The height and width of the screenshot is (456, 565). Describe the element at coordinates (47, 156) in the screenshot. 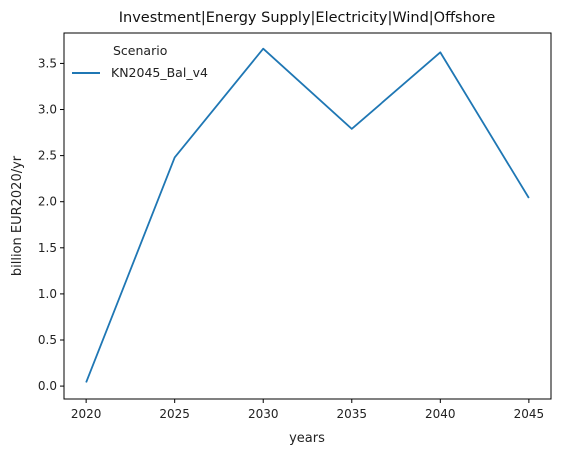

I see `y-tick-label: 2.5` at that location.